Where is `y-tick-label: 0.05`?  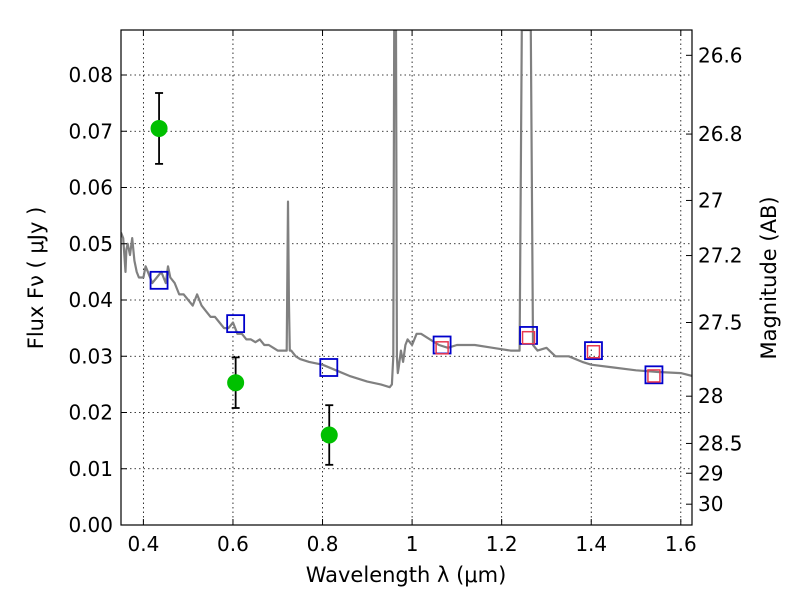 y-tick-label: 0.05 is located at coordinates (90, 244).